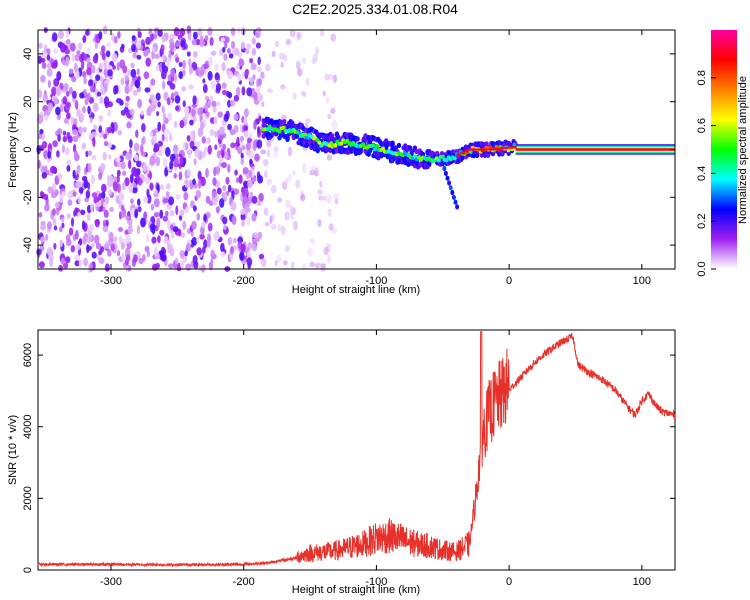  I want to click on snr-x-tick-label: 0, so click(509, 582).